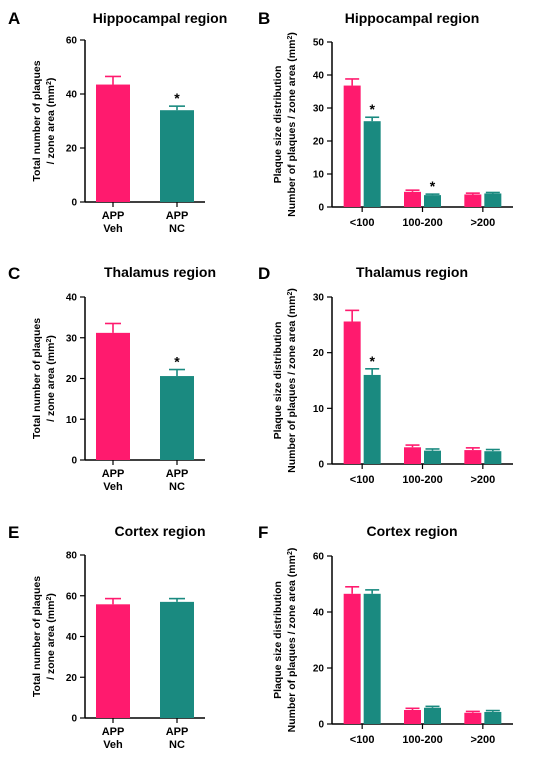  I want to click on panel-letter: D, so click(264, 273).